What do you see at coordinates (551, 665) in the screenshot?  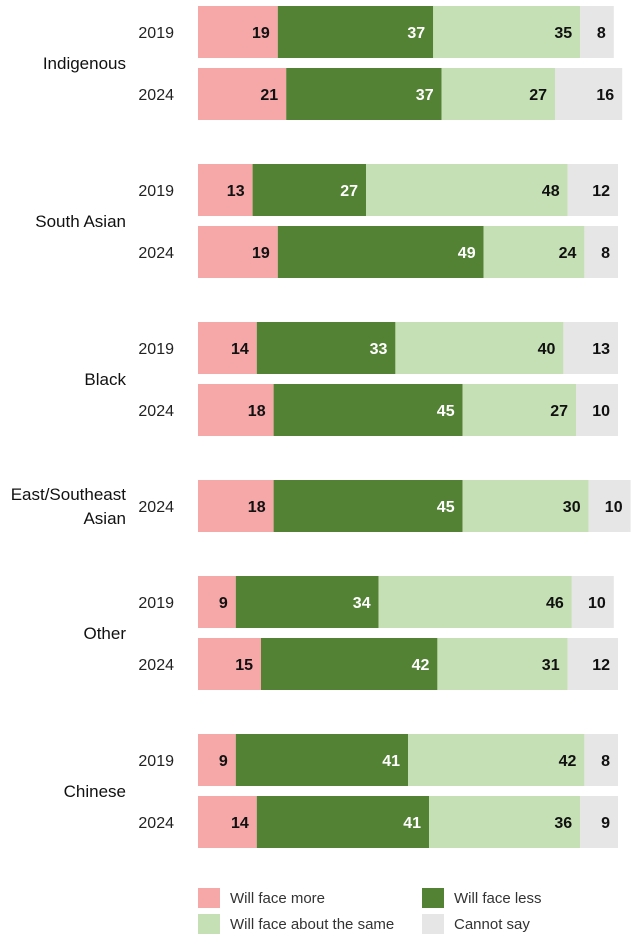 I see `data-label-will-face-about-the-same: 31` at bounding box center [551, 665].